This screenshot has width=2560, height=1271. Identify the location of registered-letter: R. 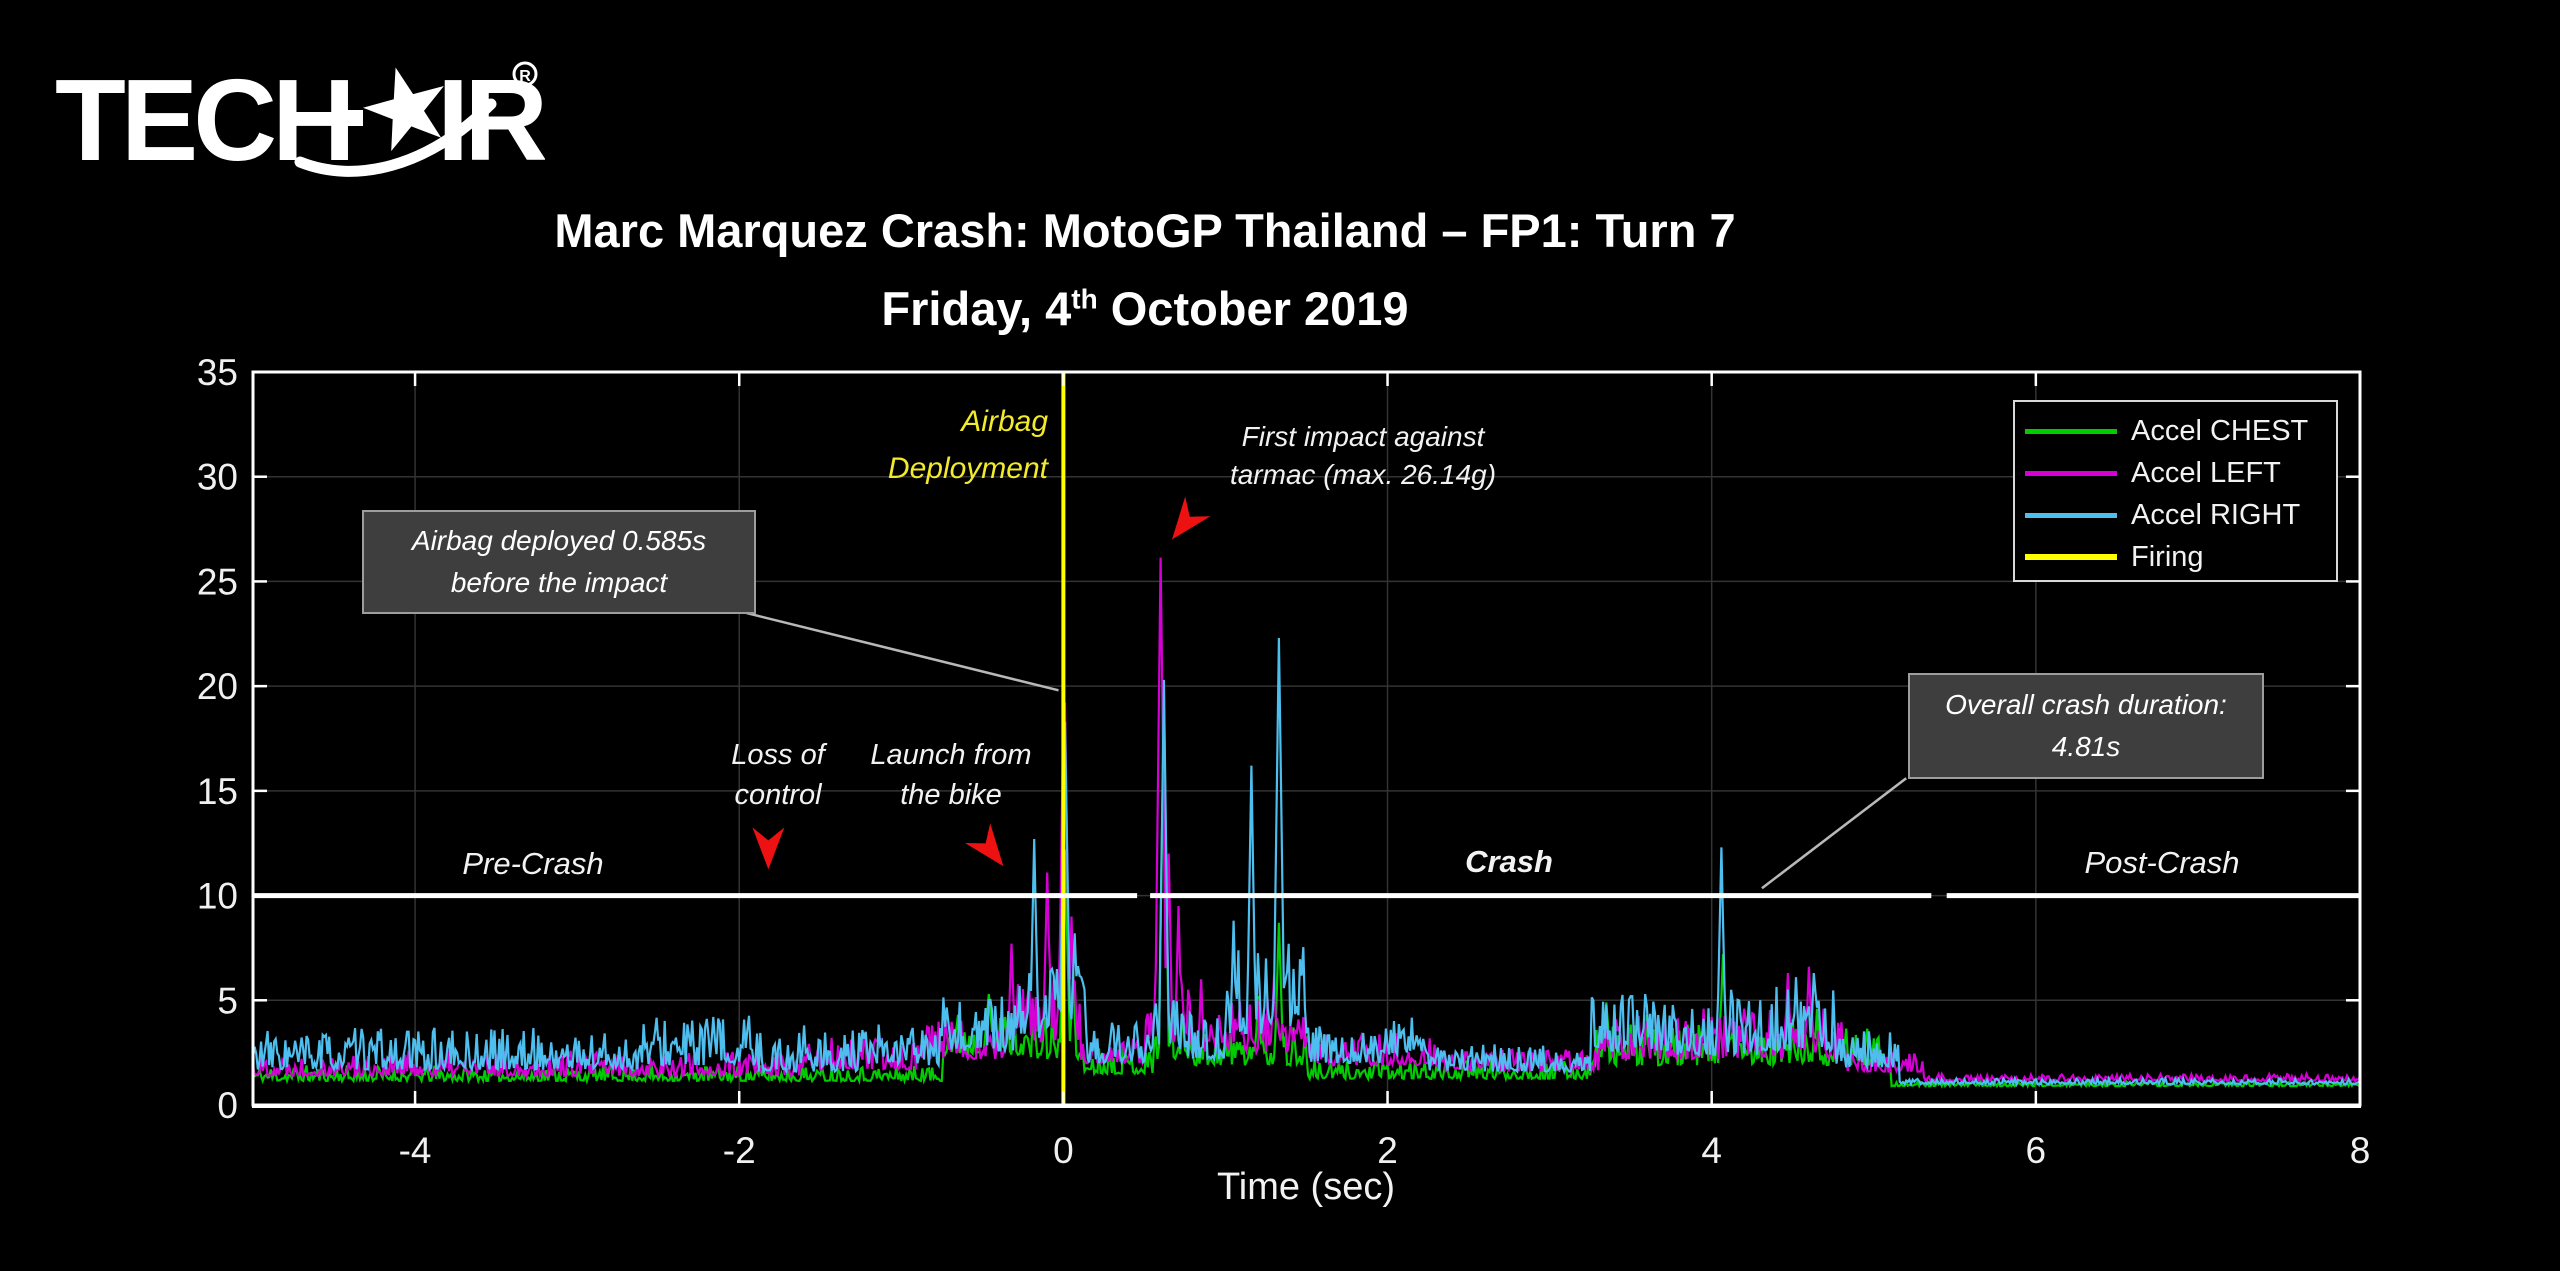
(525, 76).